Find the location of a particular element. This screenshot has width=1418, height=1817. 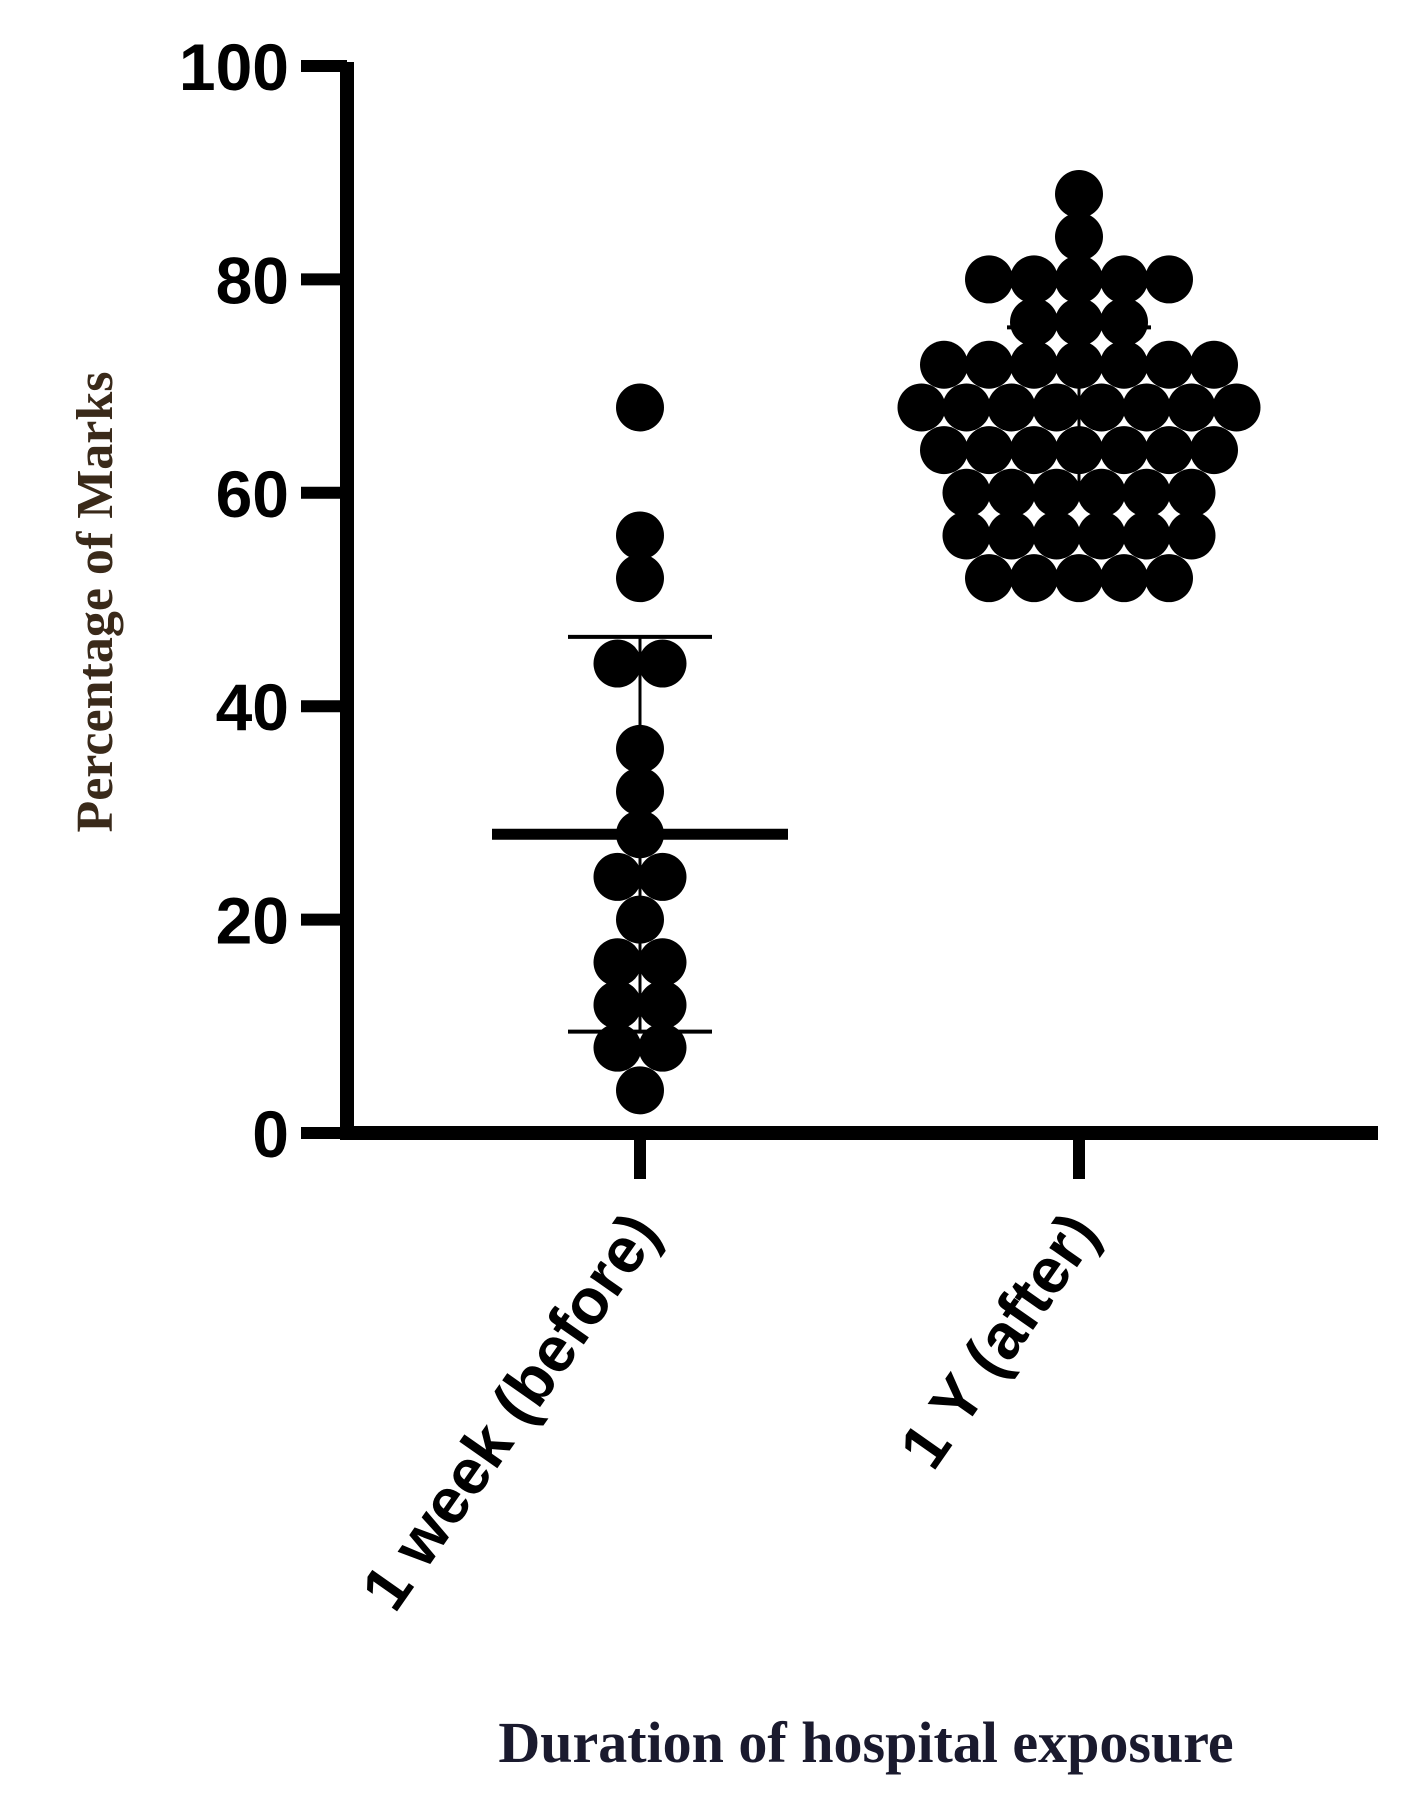

y-axis-title: Percentage of Marks is located at coordinates (95, 601).